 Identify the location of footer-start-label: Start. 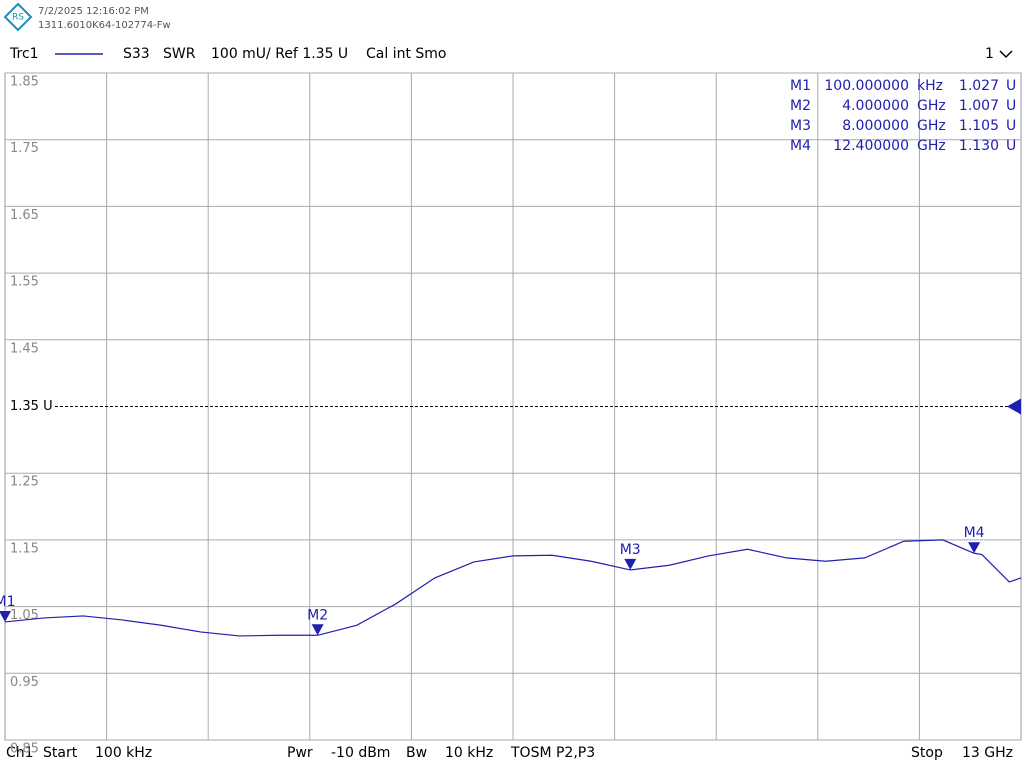
(60, 753).